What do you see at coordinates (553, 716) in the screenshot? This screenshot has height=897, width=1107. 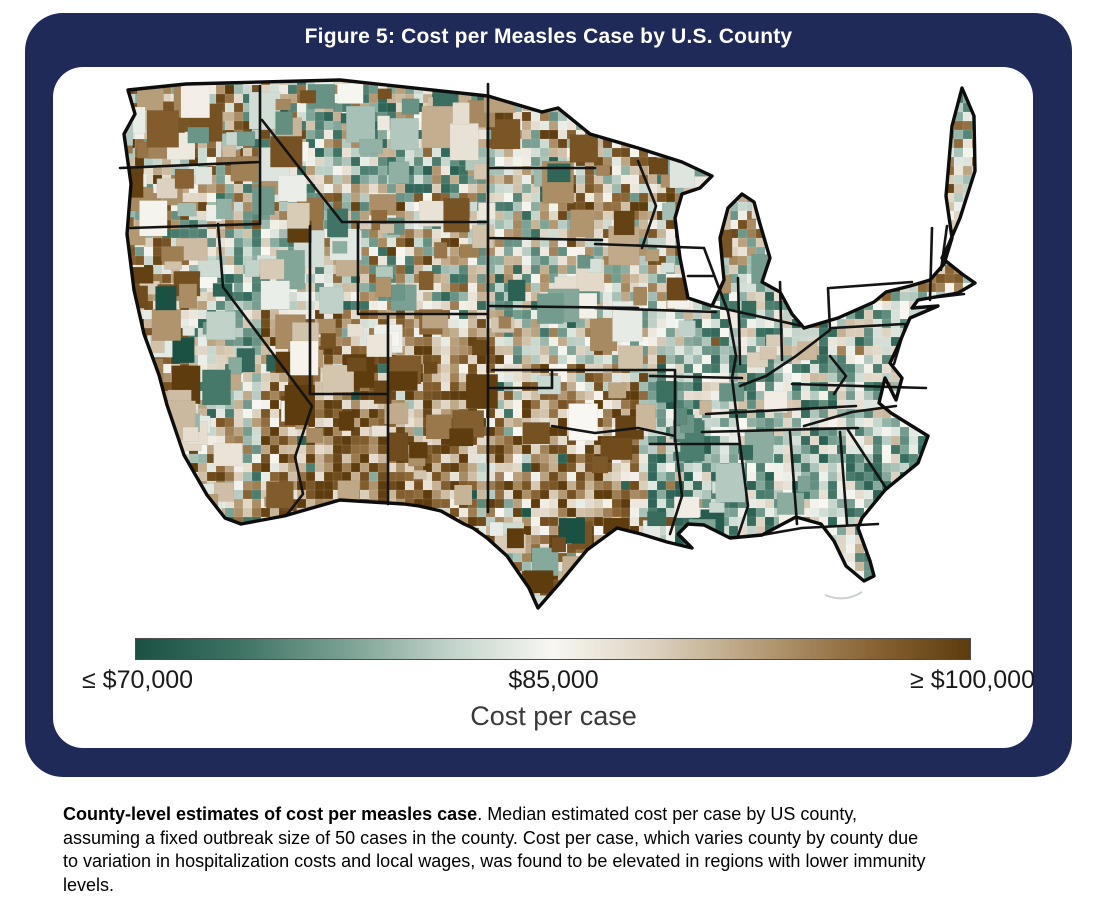 I see `colorbar-axis-label: Cost per case` at bounding box center [553, 716].